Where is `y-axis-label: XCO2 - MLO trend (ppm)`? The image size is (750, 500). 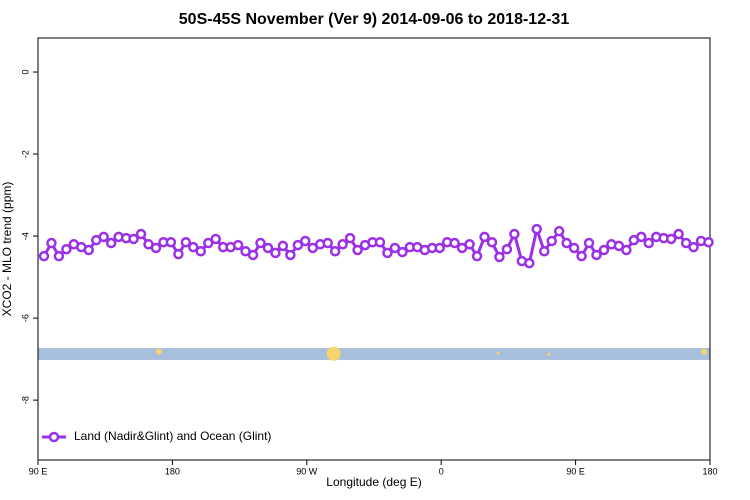 y-axis-label: XCO2 - MLO trend (ppm) is located at coordinates (7, 249).